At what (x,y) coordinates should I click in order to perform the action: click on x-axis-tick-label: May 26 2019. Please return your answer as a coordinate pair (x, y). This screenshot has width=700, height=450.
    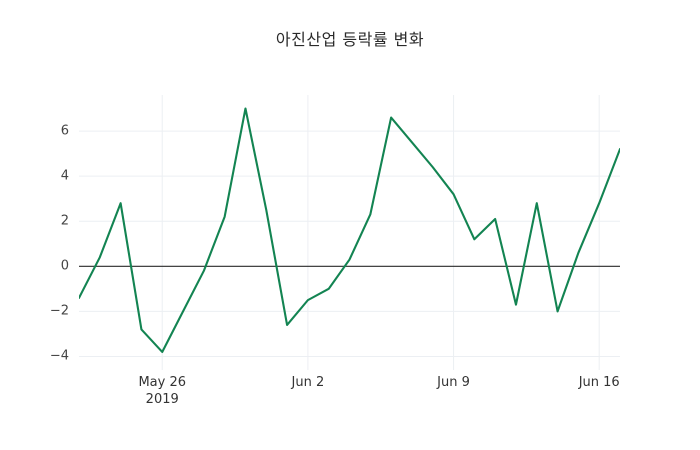
    Looking at the image, I should click on (162, 391).